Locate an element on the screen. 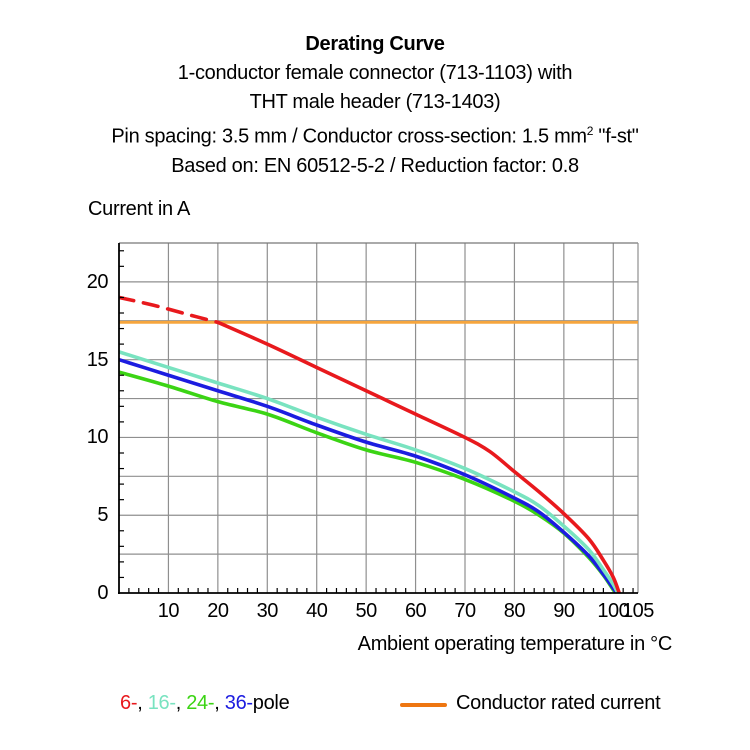  y-tick-label: 15 is located at coordinates (97, 359).